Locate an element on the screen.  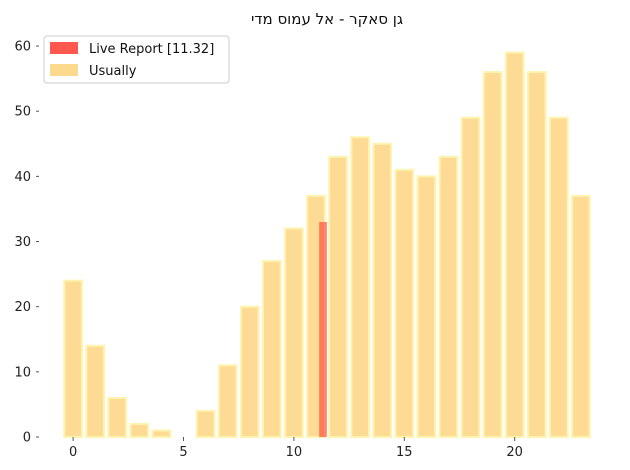
chart-title: גן סאקר - אל עמוס מדי is located at coordinates (327, 19).